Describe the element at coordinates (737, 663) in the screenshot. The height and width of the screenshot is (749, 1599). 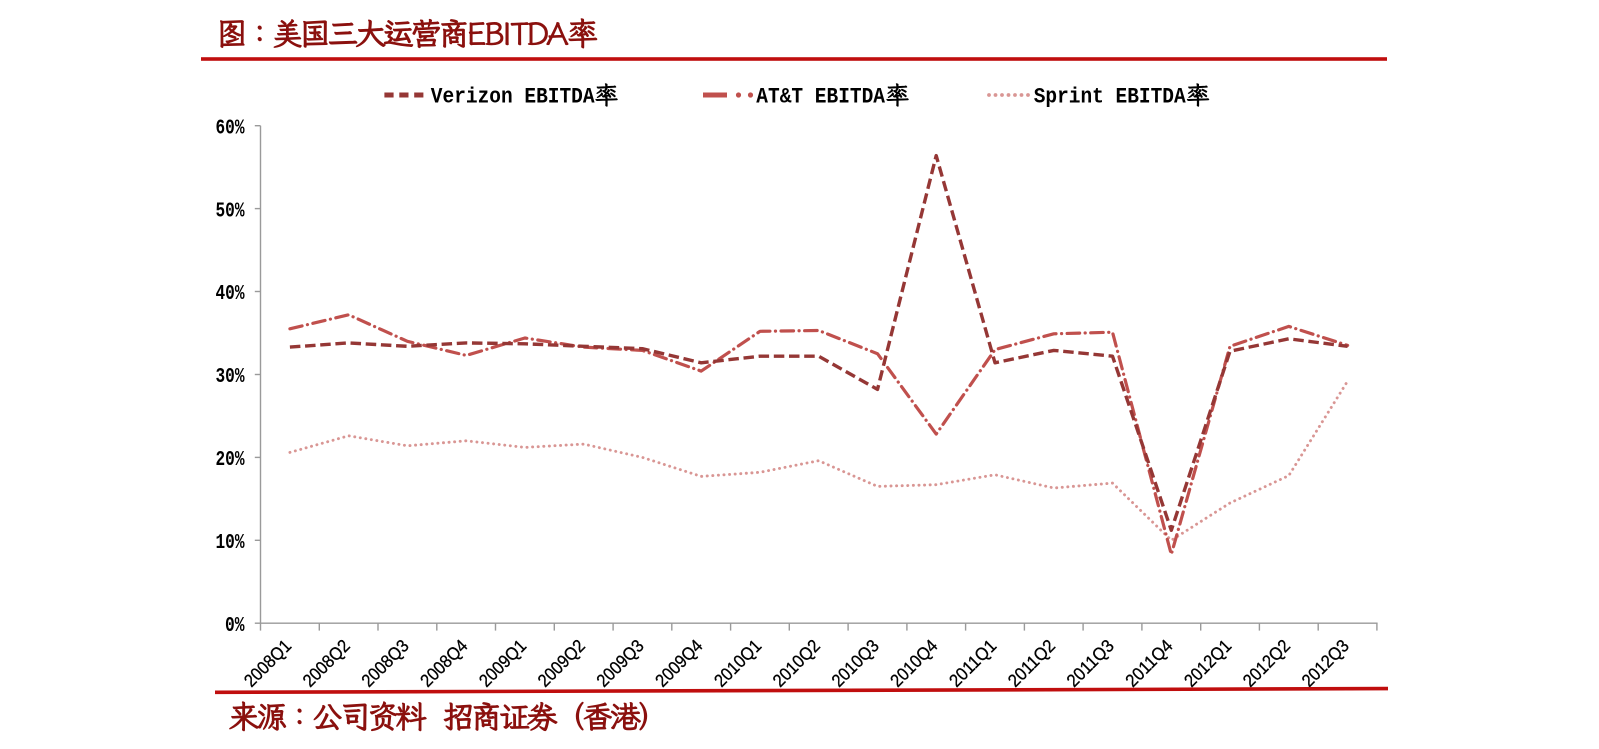
I see `svg-text: 2010Q1` at that location.